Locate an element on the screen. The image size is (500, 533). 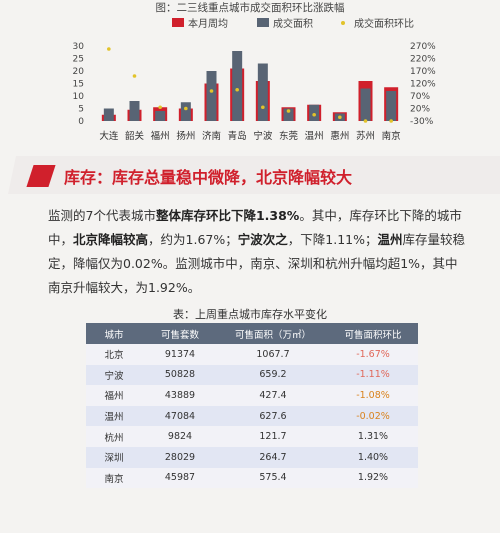
highlight: 北京降幅较高 is located at coordinates (111, 239).